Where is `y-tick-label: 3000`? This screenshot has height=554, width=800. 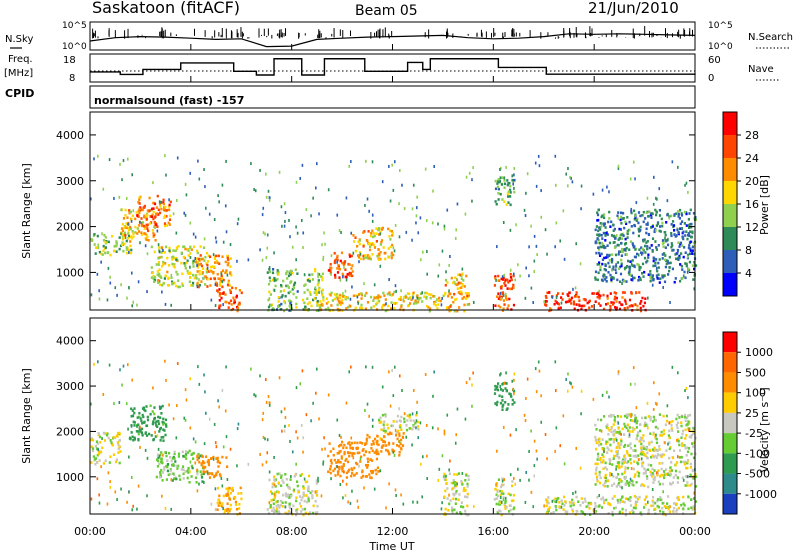 y-tick-label: 3000 is located at coordinates (70, 386).